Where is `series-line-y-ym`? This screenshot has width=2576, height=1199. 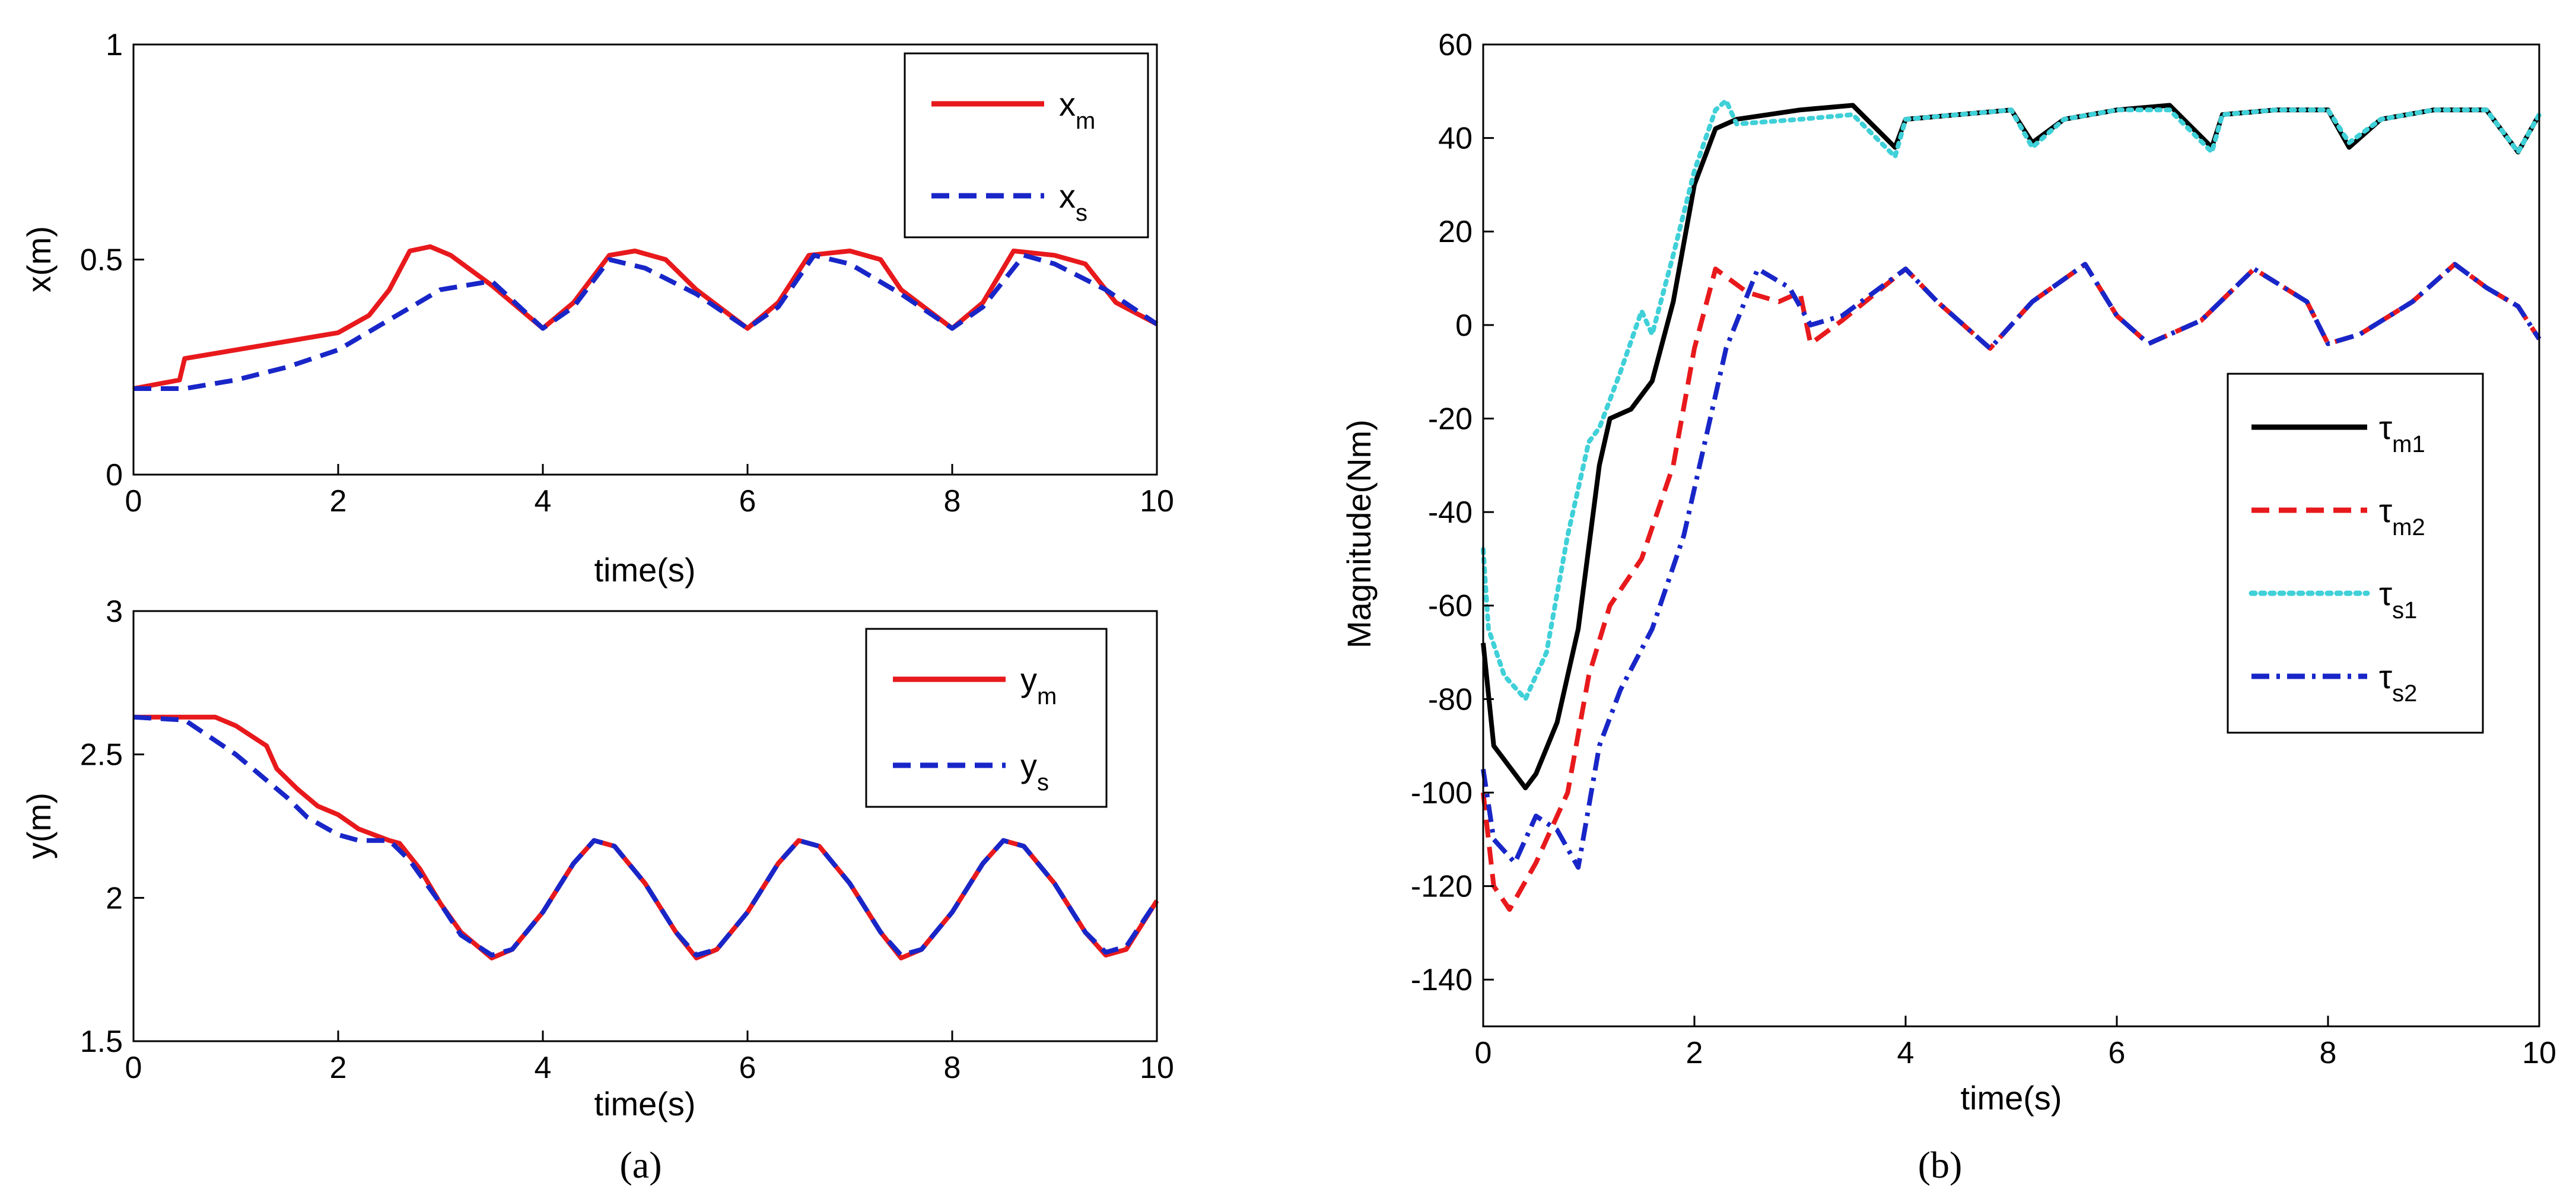
series-line-y-ym is located at coordinates (646, 837).